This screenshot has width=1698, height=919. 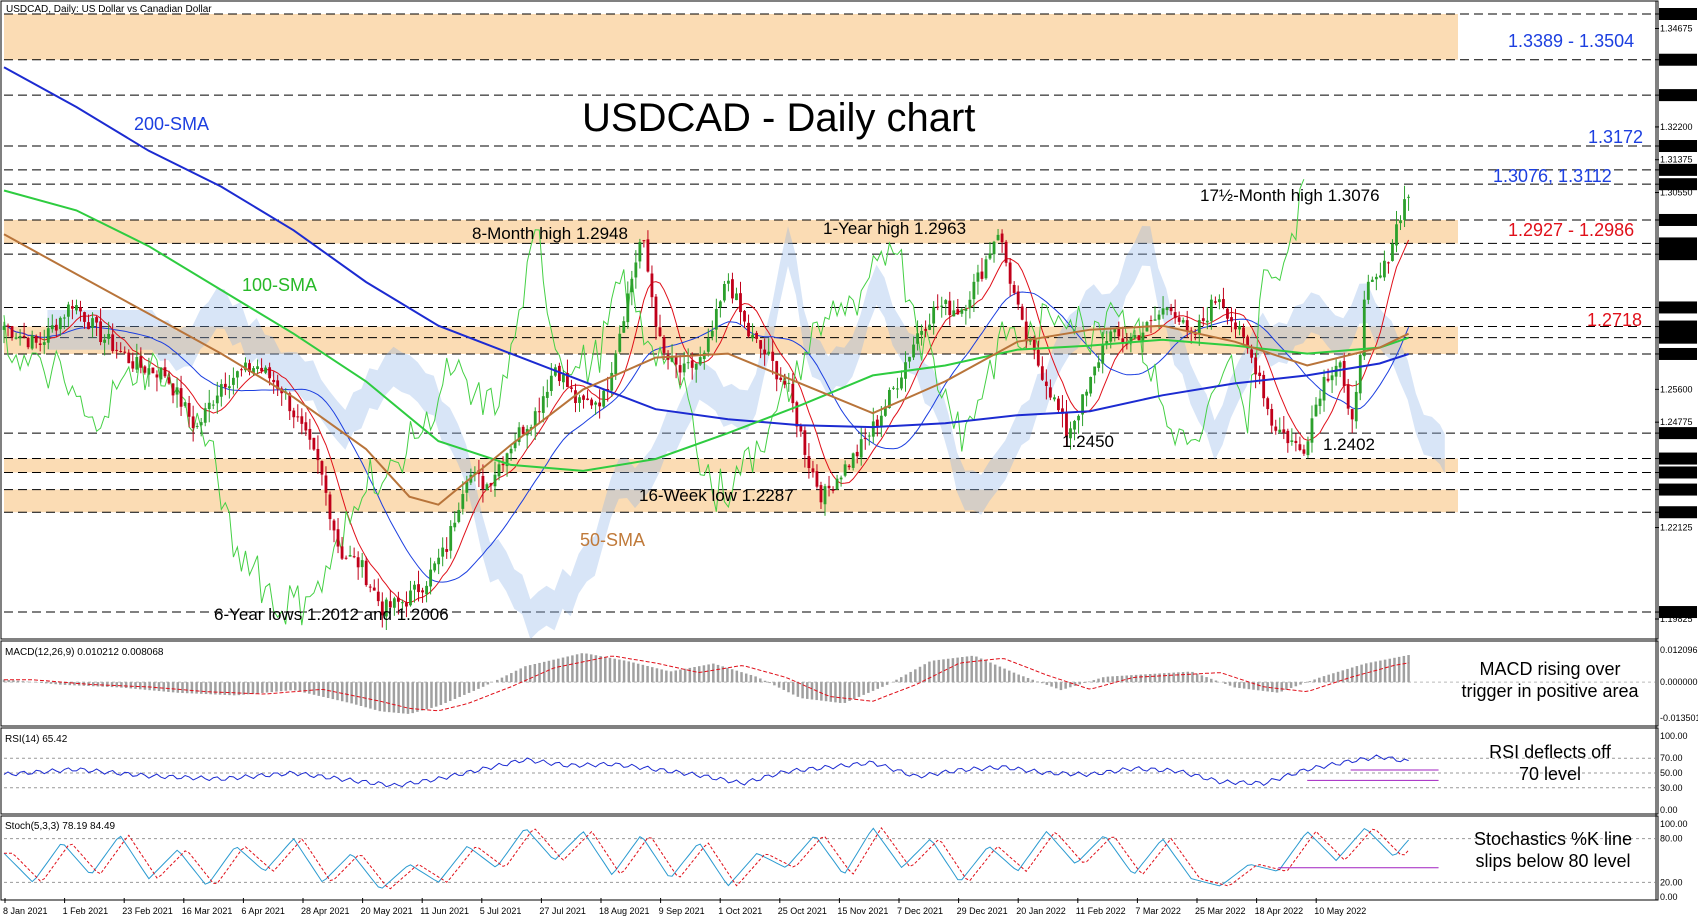 I want to click on level-label-13172: 1.3172, so click(x=1615, y=137).